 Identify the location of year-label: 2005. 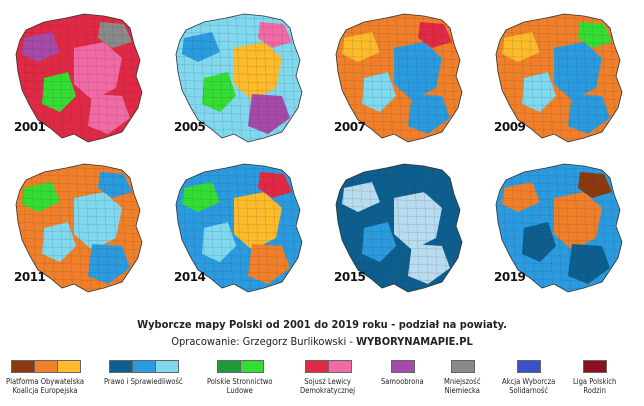
(190, 127).